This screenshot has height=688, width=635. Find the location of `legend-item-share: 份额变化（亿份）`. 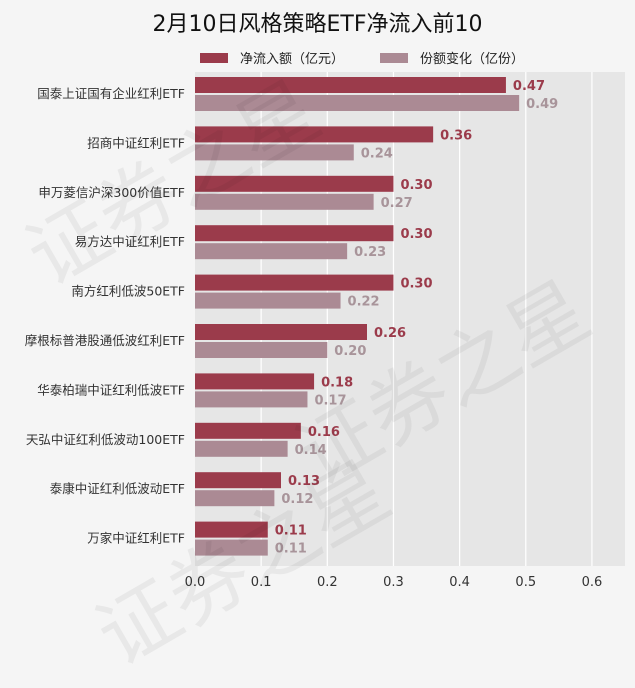

legend-item-share: 份额变化（亿份） is located at coordinates (452, 57).